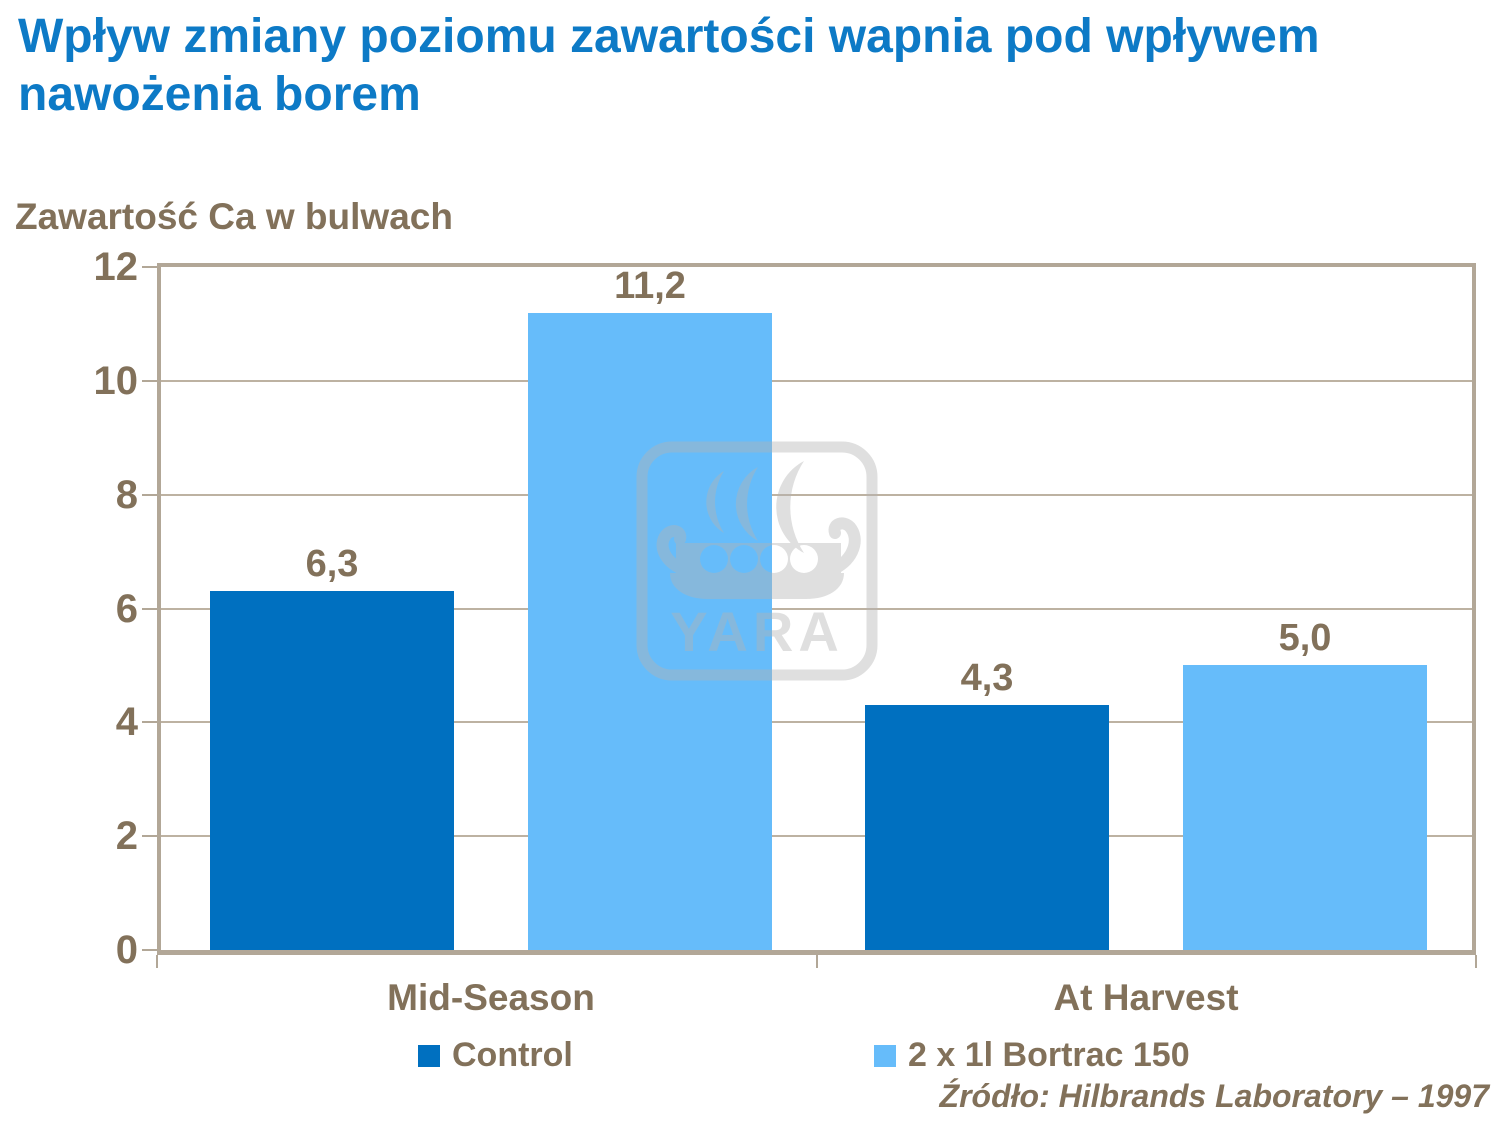 The height and width of the screenshot is (1125, 1501). What do you see at coordinates (650, 285) in the screenshot?
I see `bar-value-label: 11,2` at bounding box center [650, 285].